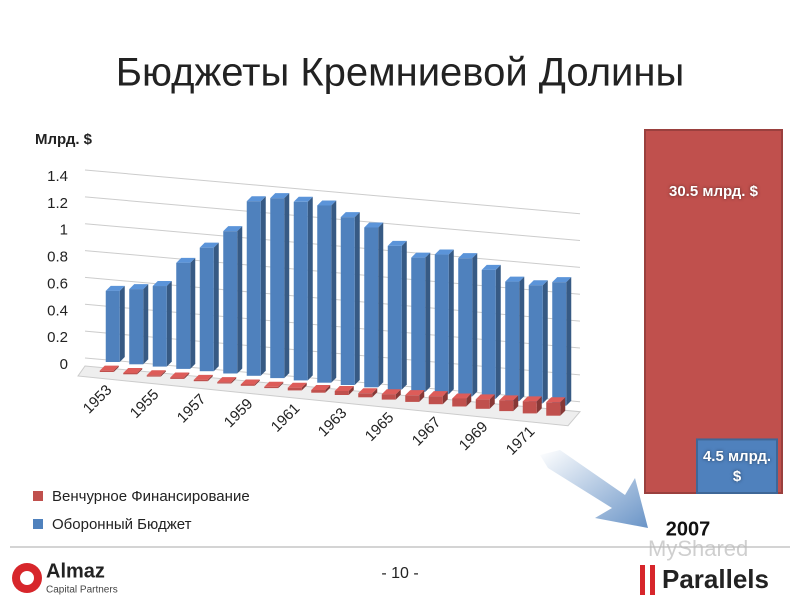 The width and height of the screenshot is (800, 600). Describe the element at coordinates (27, 578) in the screenshot. I see `logo-icon` at that location.